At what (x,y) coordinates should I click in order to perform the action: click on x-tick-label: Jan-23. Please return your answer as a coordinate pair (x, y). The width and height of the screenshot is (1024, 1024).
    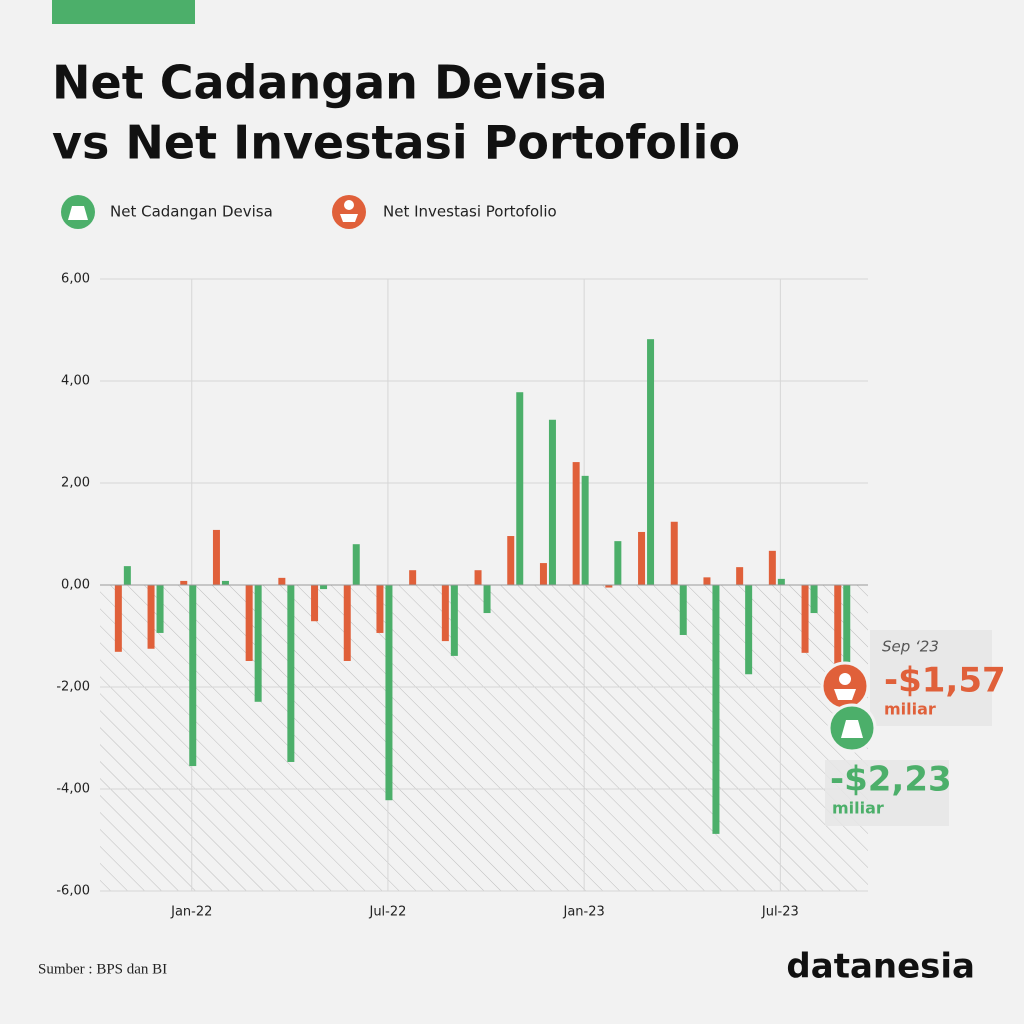
    Looking at the image, I should click on (584, 912).